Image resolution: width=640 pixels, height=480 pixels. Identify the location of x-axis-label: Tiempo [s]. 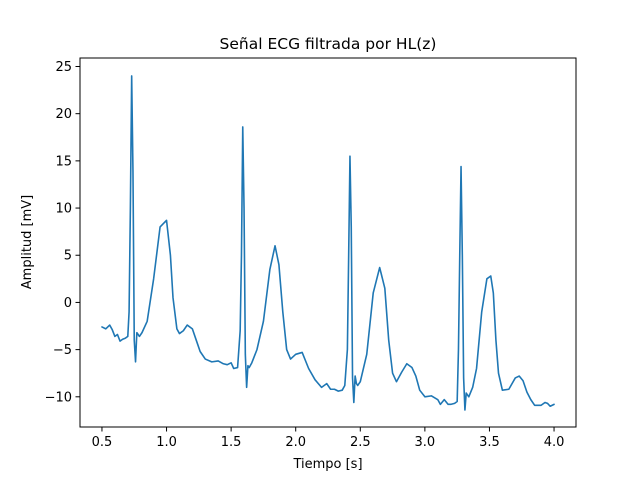
(327, 464).